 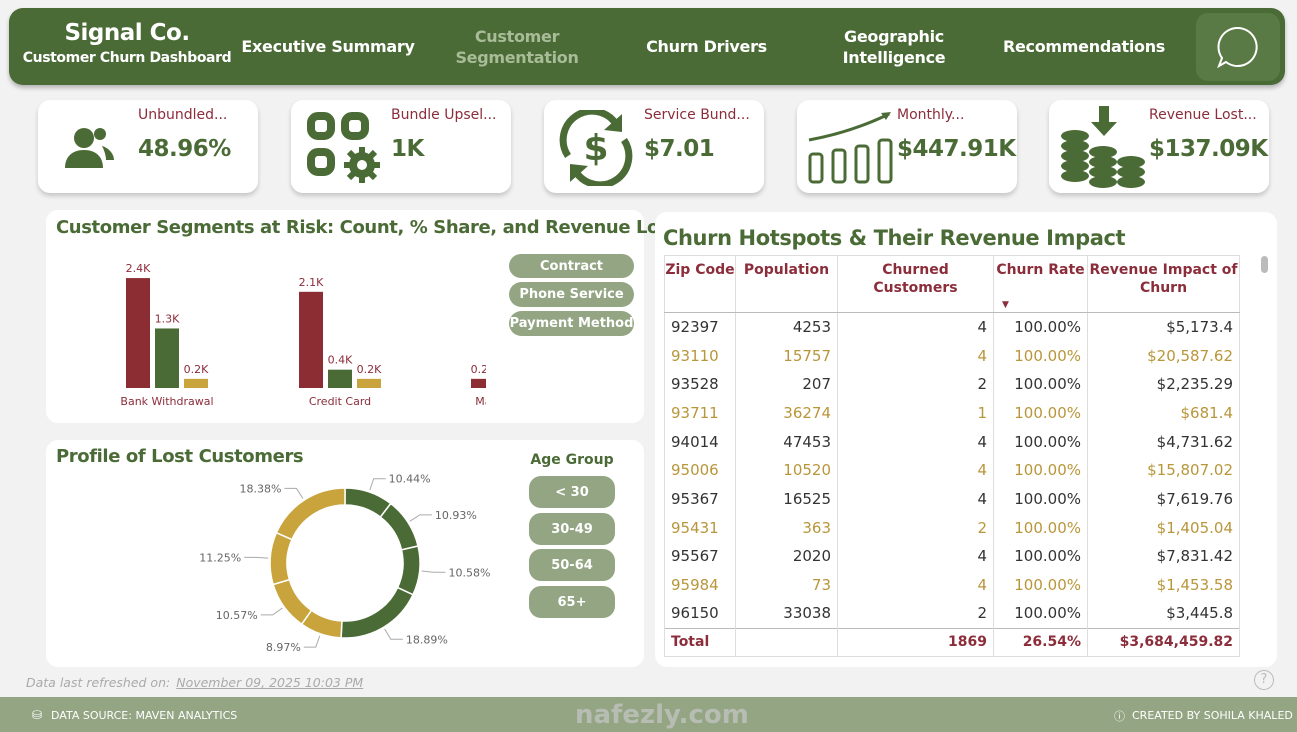 What do you see at coordinates (572, 492) in the screenshot?
I see `age-filter-under-30: < 30` at bounding box center [572, 492].